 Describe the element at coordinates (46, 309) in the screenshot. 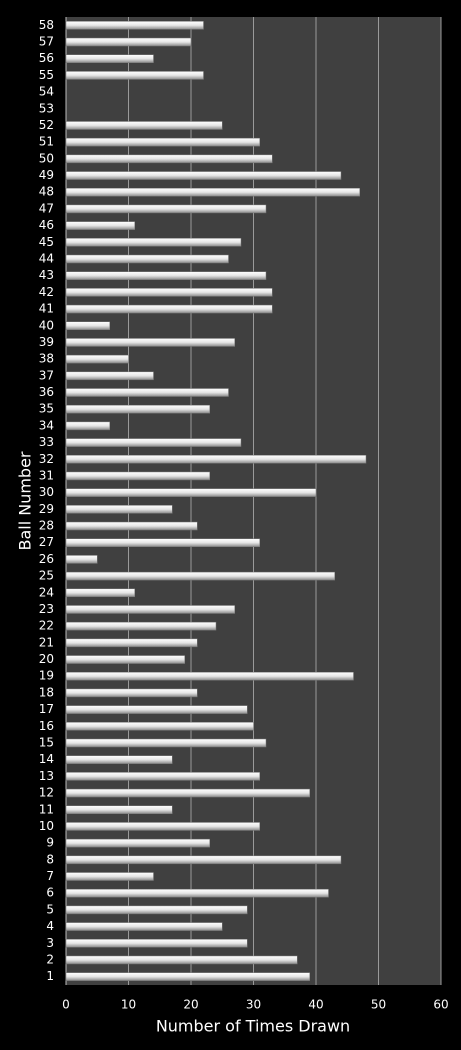

I see `y-tick-label: 41` at that location.